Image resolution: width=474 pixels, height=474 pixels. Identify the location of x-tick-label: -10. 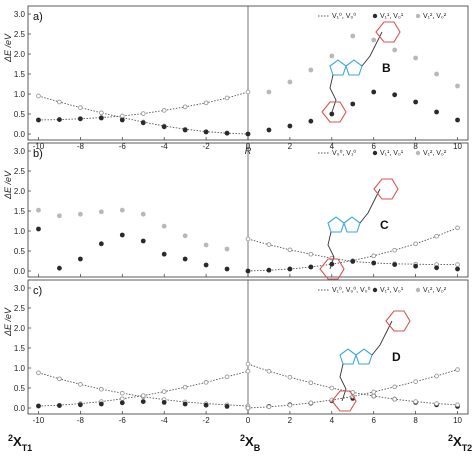
(39, 420).